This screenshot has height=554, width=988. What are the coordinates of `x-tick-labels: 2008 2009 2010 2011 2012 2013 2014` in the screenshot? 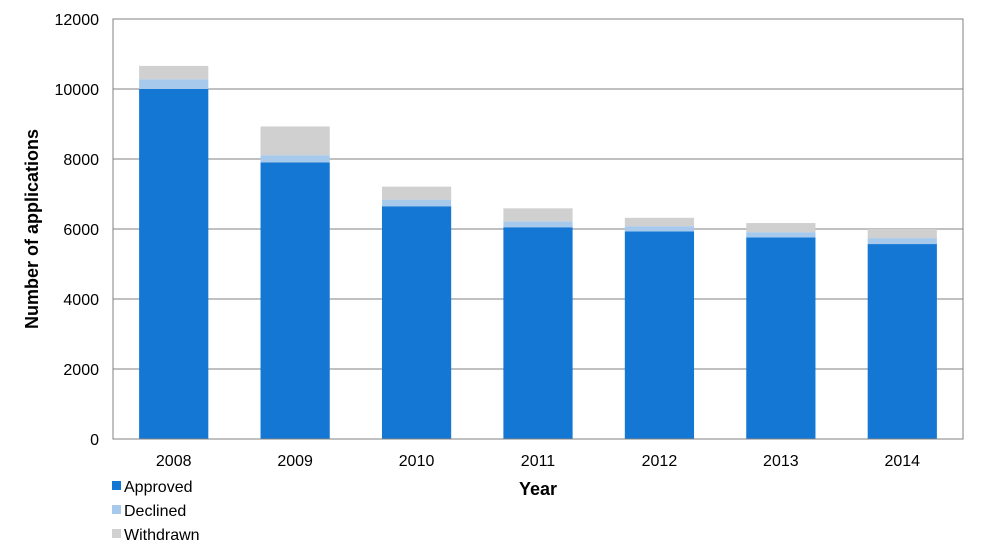 It's located at (538, 461).